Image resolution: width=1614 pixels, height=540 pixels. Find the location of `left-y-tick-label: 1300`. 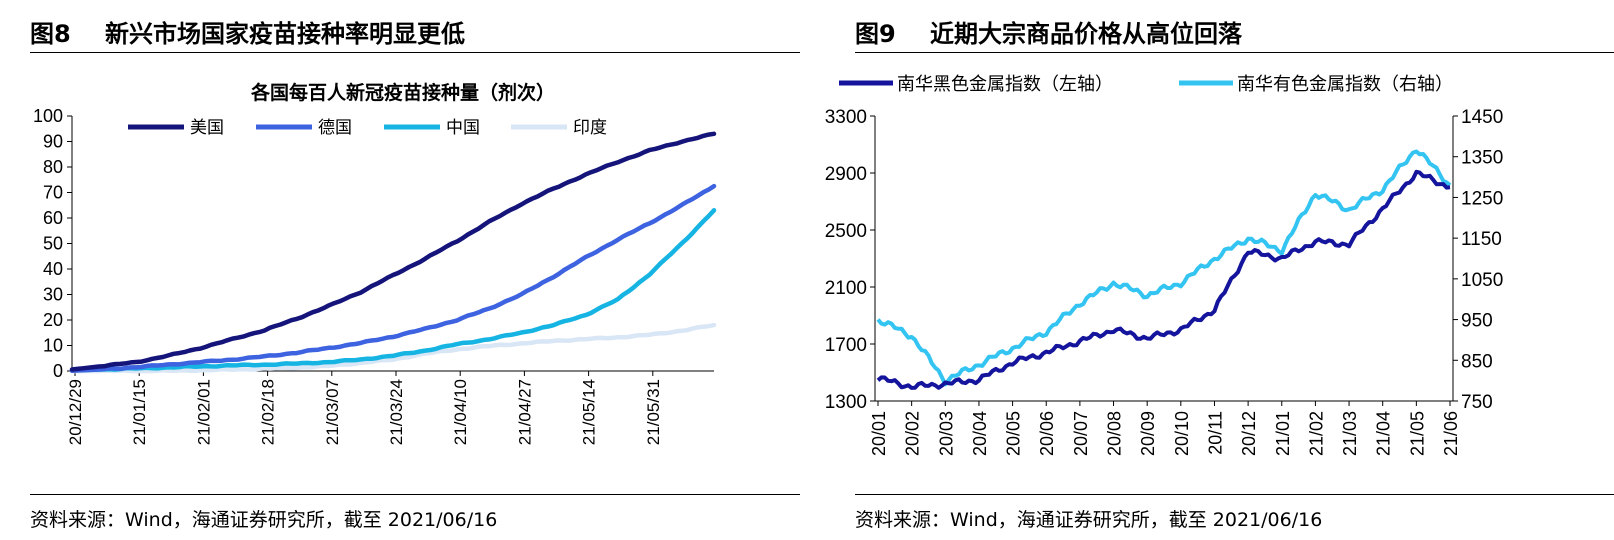

left-y-tick-label: 1300 is located at coordinates (846, 402).